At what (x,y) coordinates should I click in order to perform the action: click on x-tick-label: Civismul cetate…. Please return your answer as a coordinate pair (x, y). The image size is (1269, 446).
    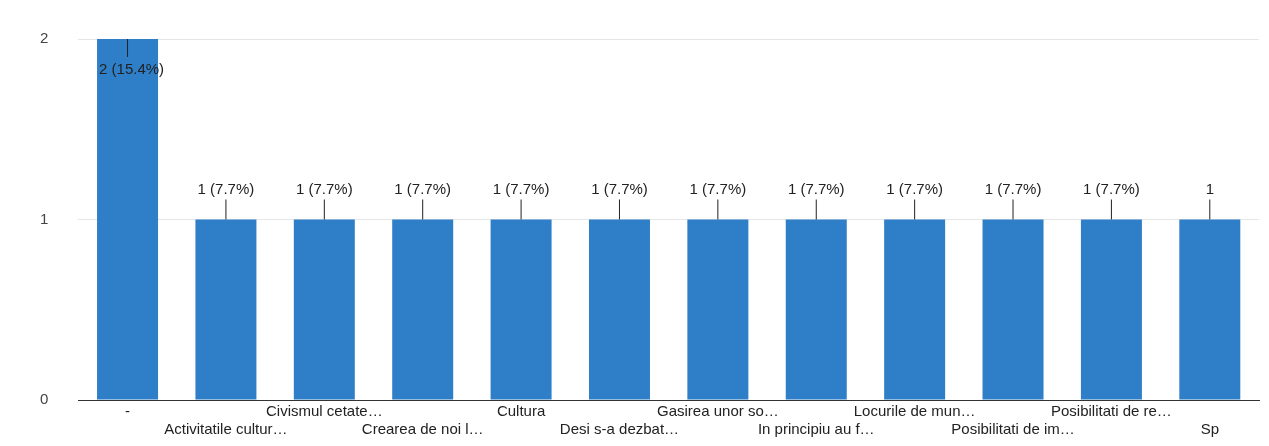
    Looking at the image, I should click on (324, 411).